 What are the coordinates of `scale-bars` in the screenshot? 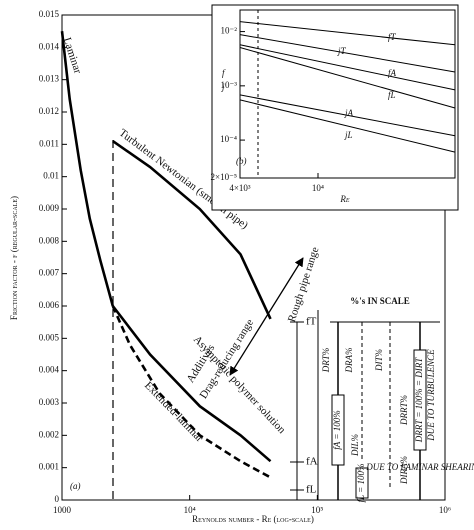 It's located at (385, 410).